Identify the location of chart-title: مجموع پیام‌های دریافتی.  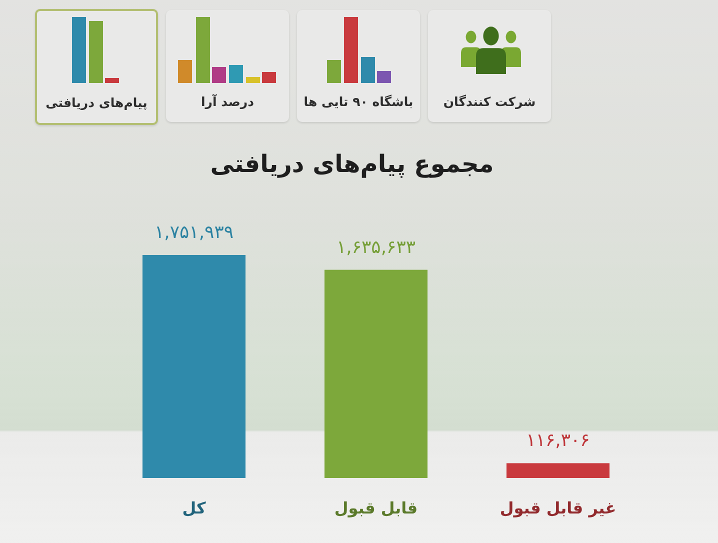
(352, 164).